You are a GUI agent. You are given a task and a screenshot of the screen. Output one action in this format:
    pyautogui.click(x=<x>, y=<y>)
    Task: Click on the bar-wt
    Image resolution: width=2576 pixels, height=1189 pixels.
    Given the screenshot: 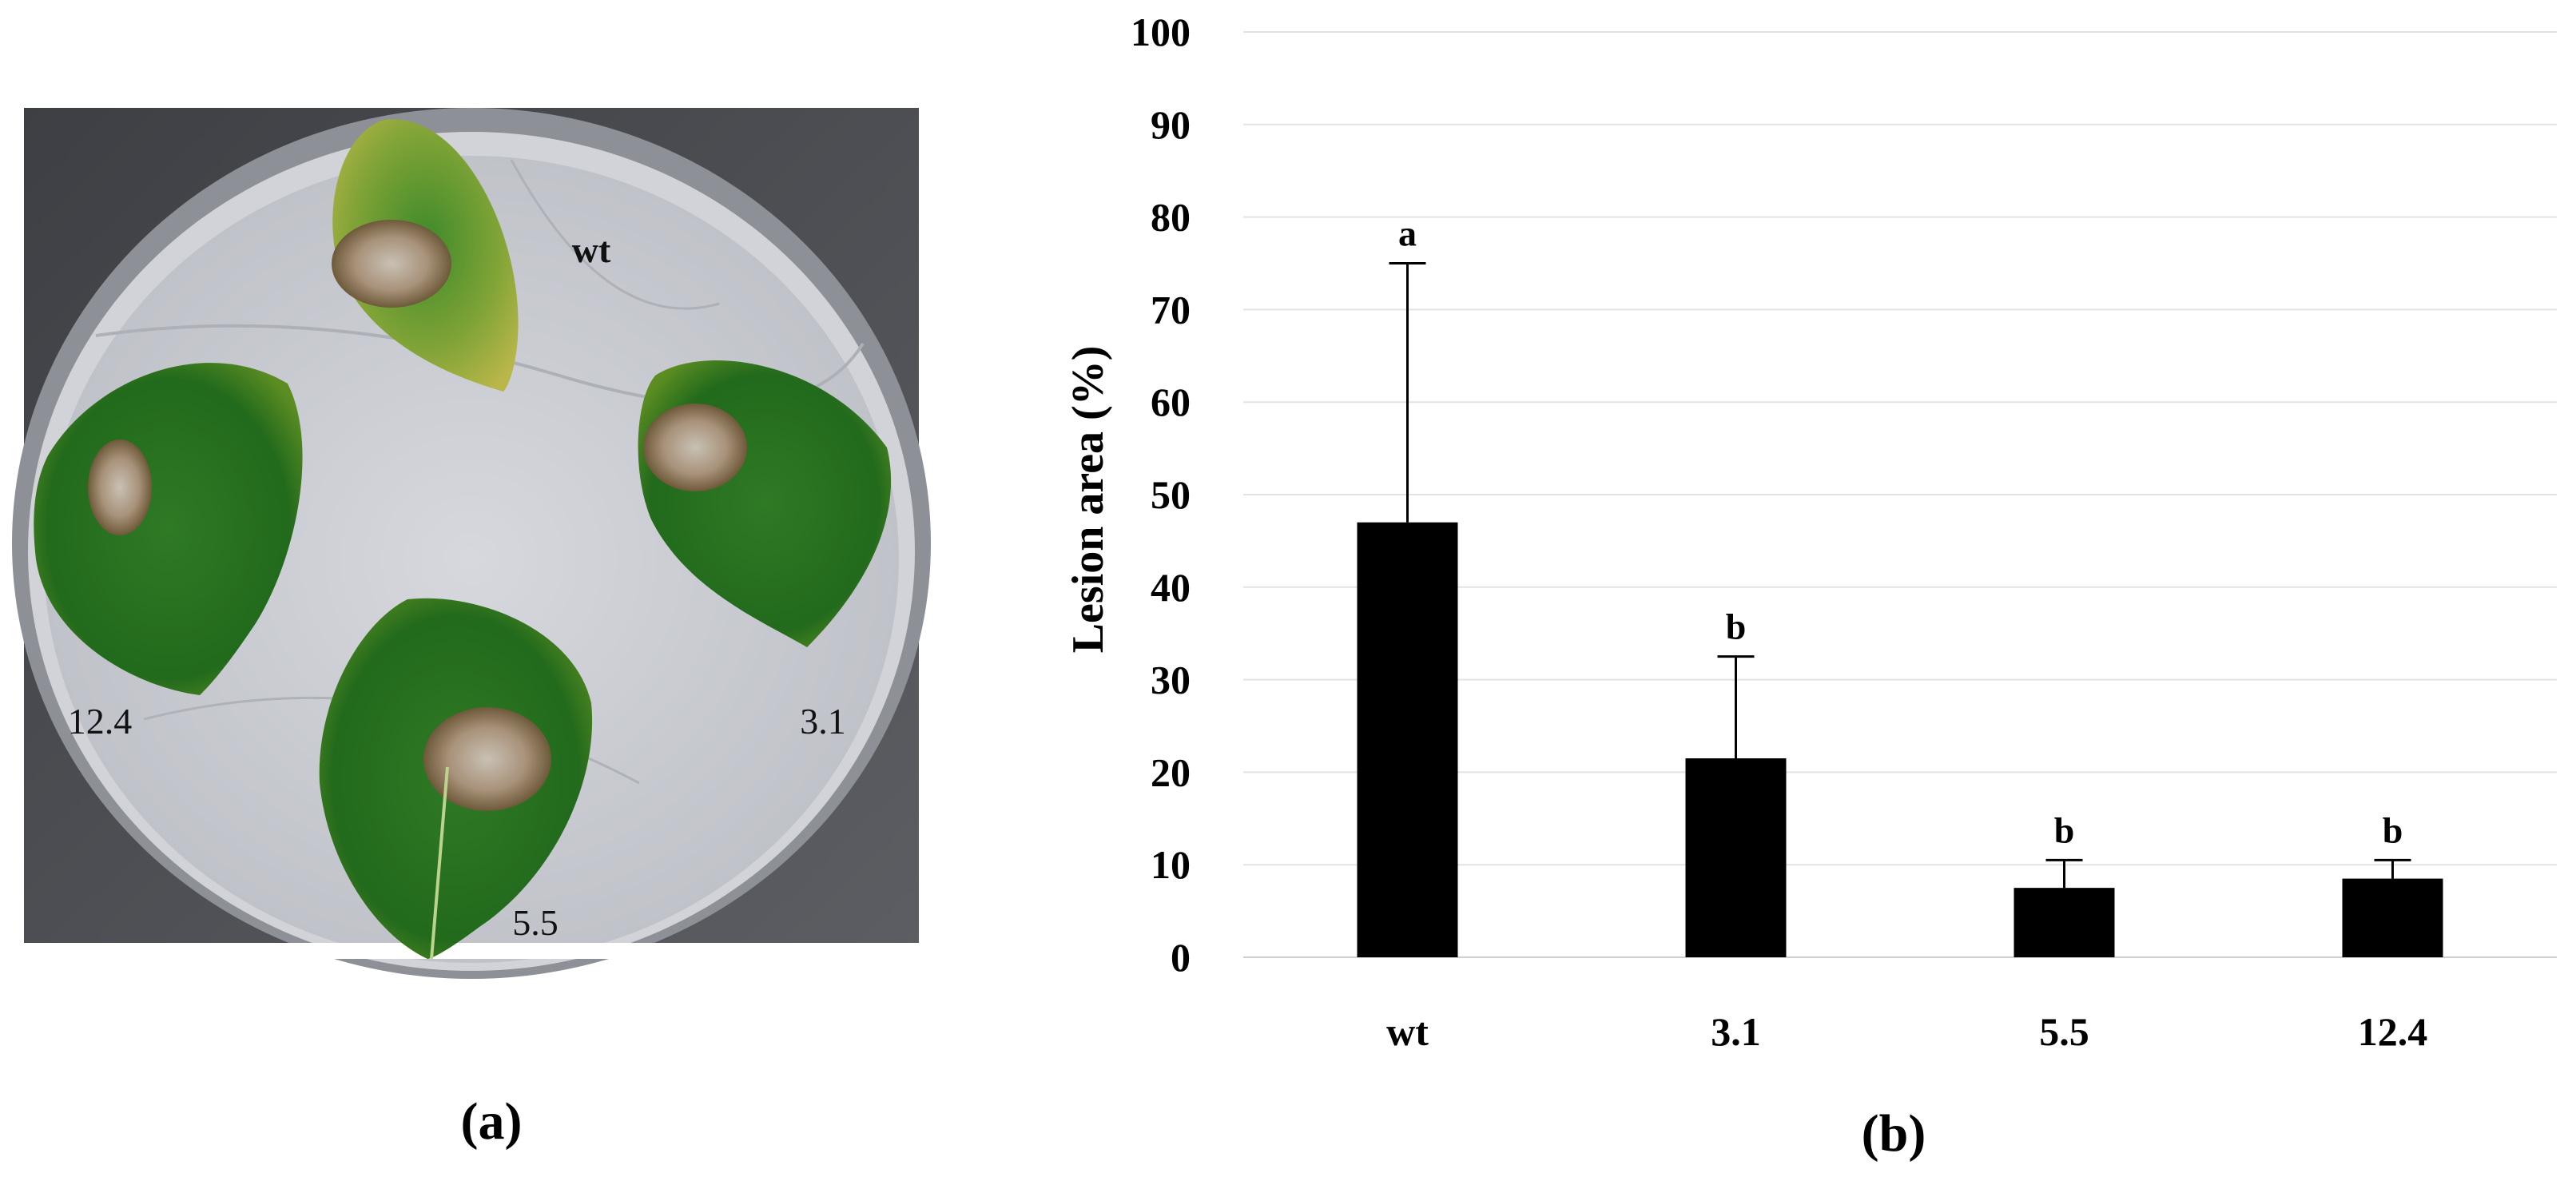 What is the action you would take?
    pyautogui.click(x=1407, y=739)
    